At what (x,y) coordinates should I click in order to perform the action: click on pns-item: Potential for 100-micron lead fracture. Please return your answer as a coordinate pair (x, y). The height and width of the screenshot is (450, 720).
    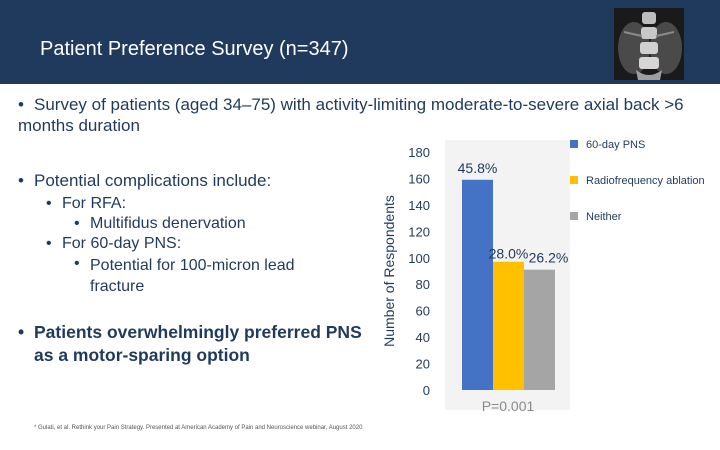
    Looking at the image, I should click on (192, 276).